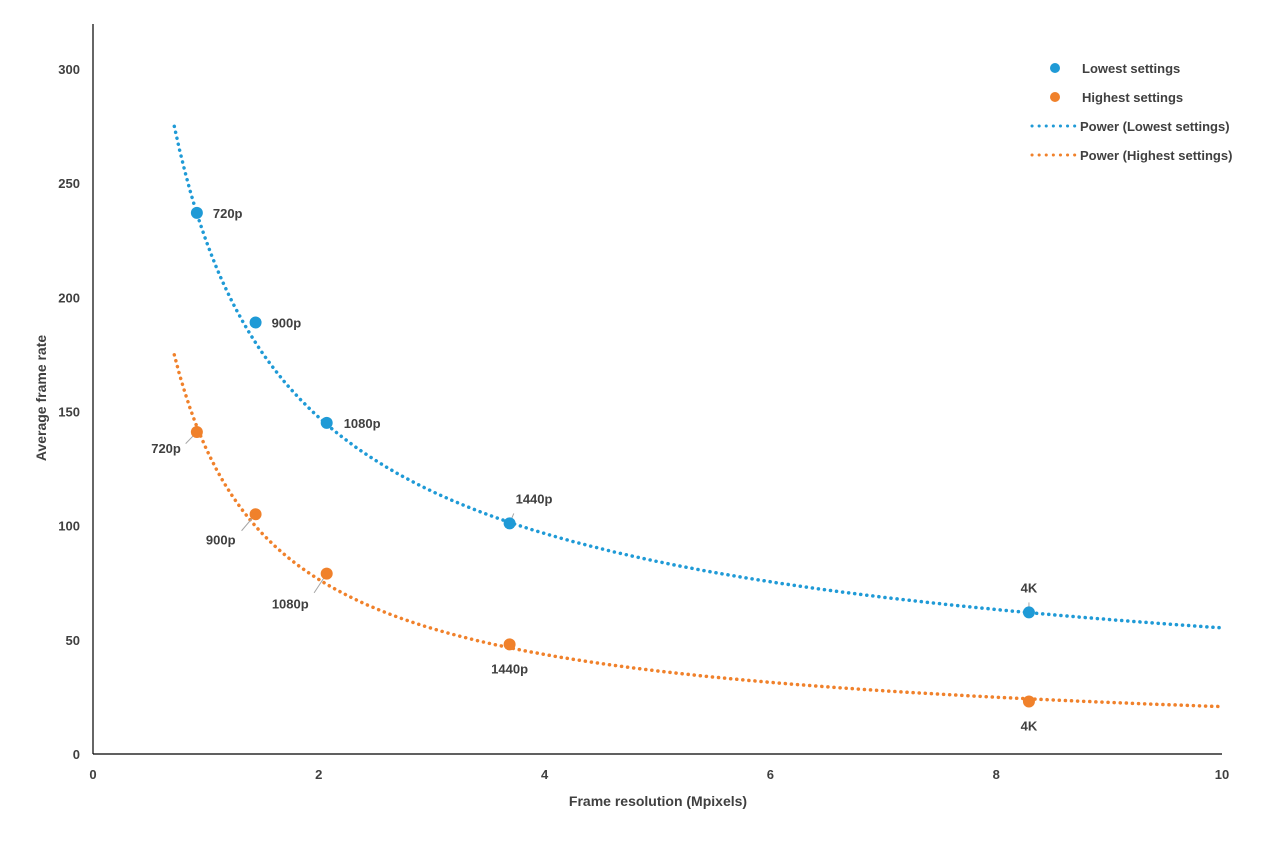 This screenshot has height=842, width=1280. Describe the element at coordinates (1156, 155) in the screenshot. I see `legend-label: Power (Highest settings)` at that location.